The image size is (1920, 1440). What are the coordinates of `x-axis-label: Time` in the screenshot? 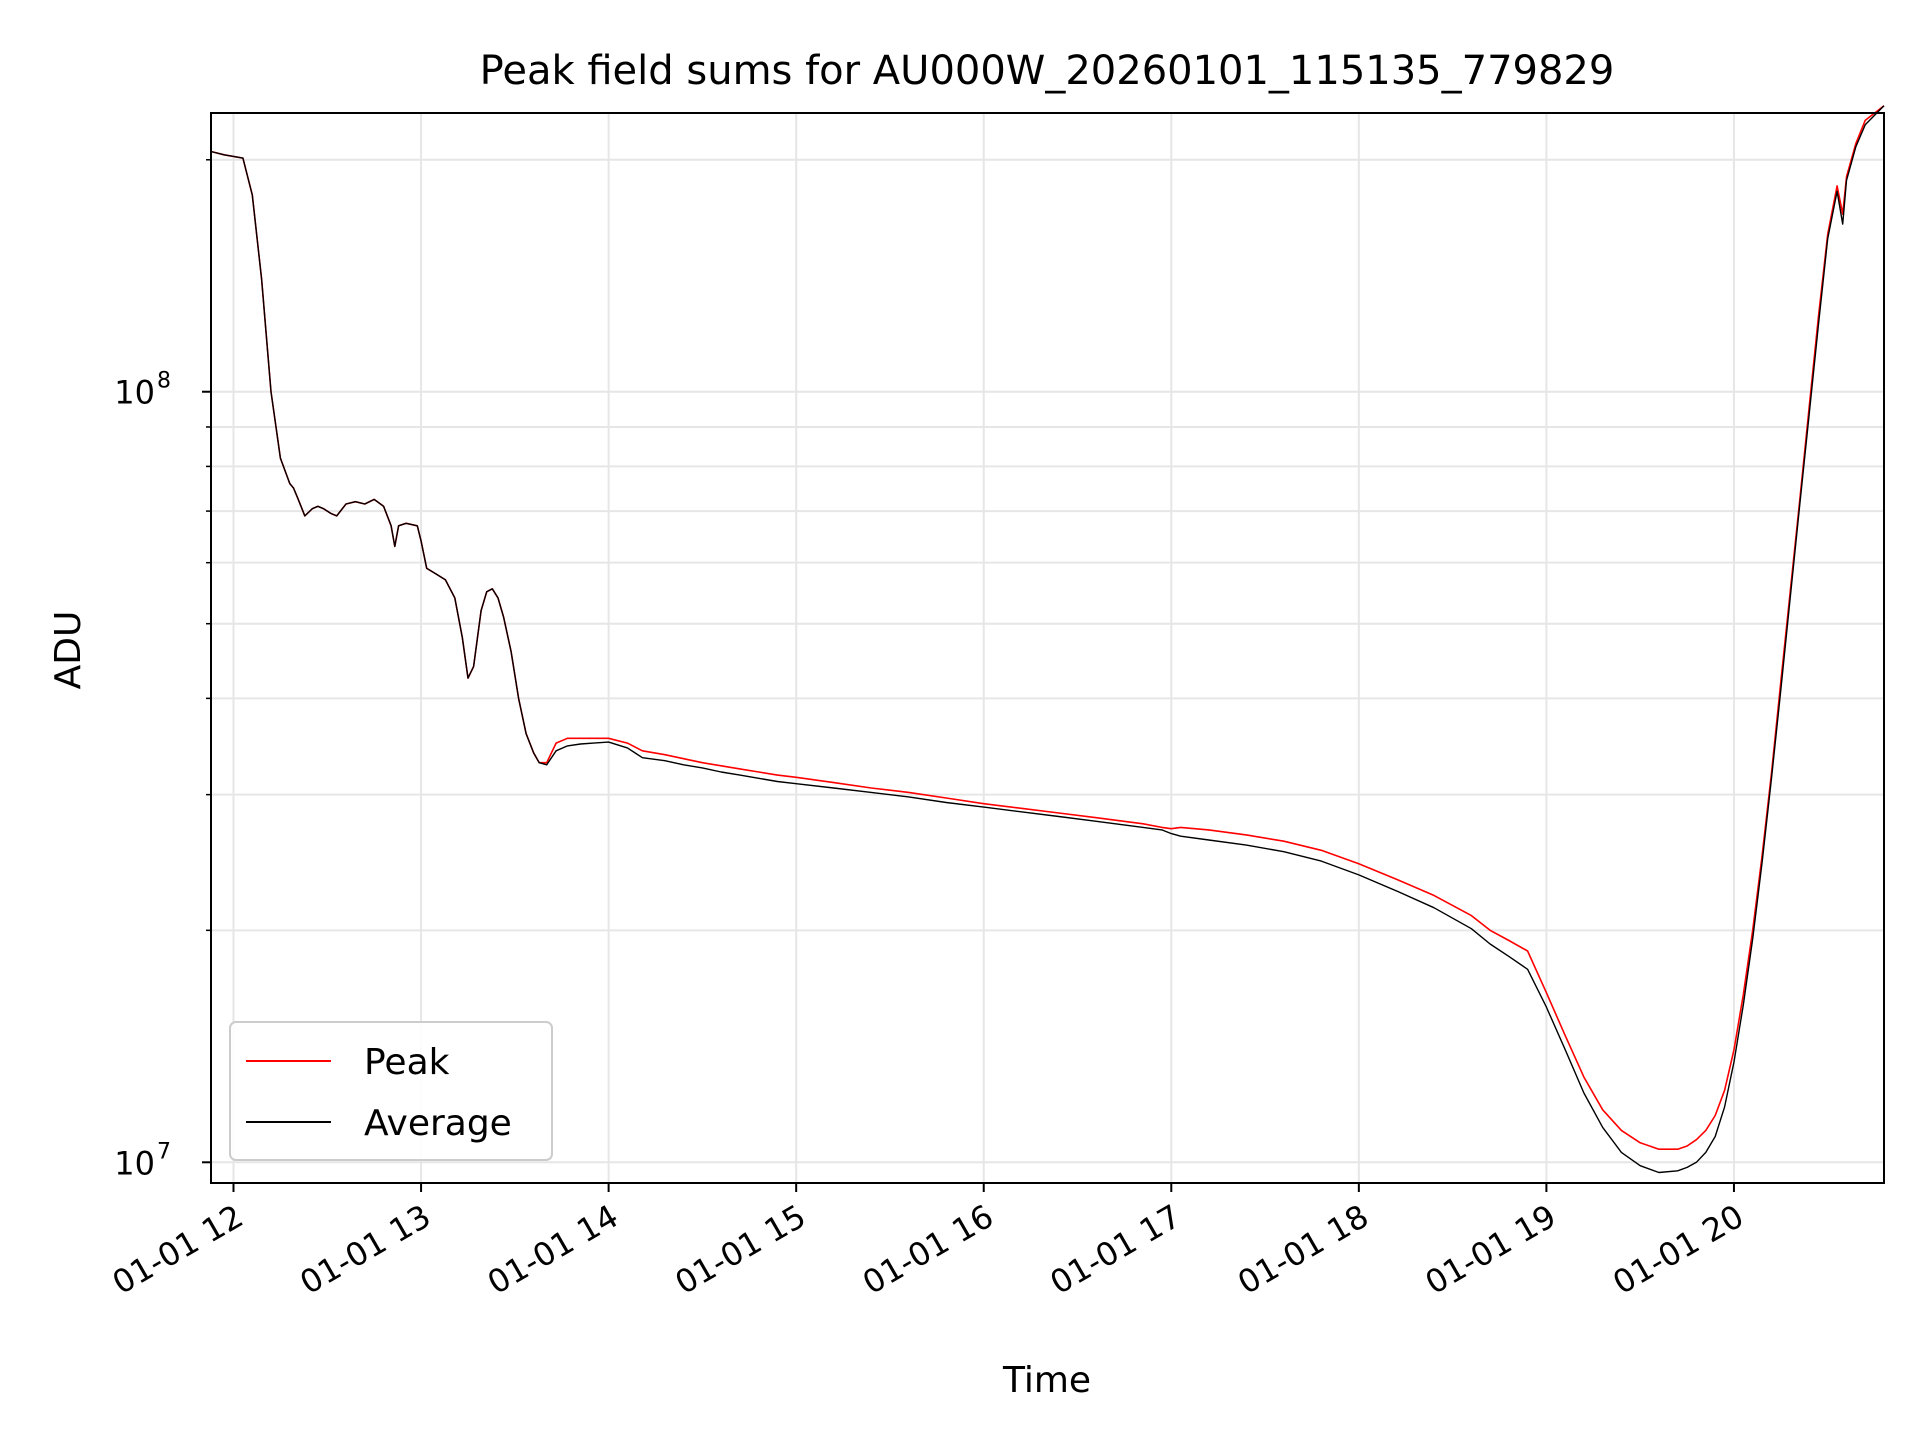 It's located at (1046, 1380).